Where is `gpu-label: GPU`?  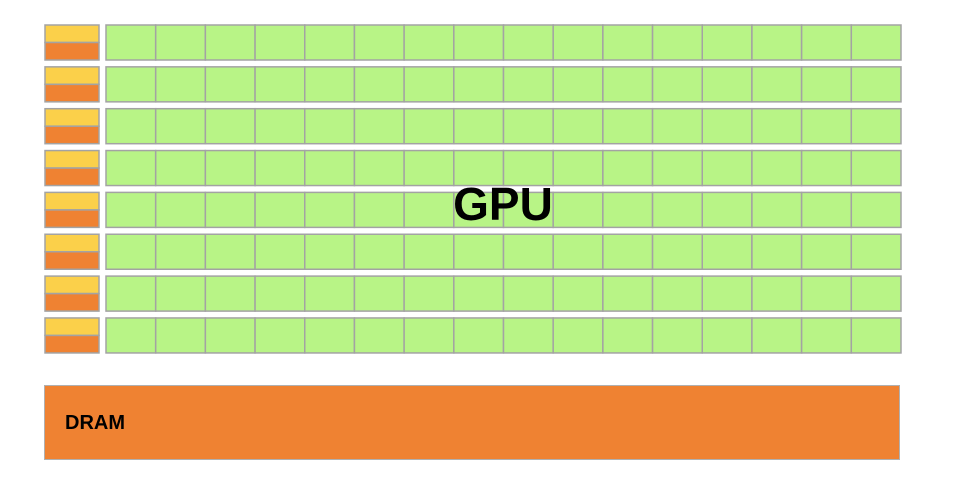 gpu-label: GPU is located at coordinates (503, 204).